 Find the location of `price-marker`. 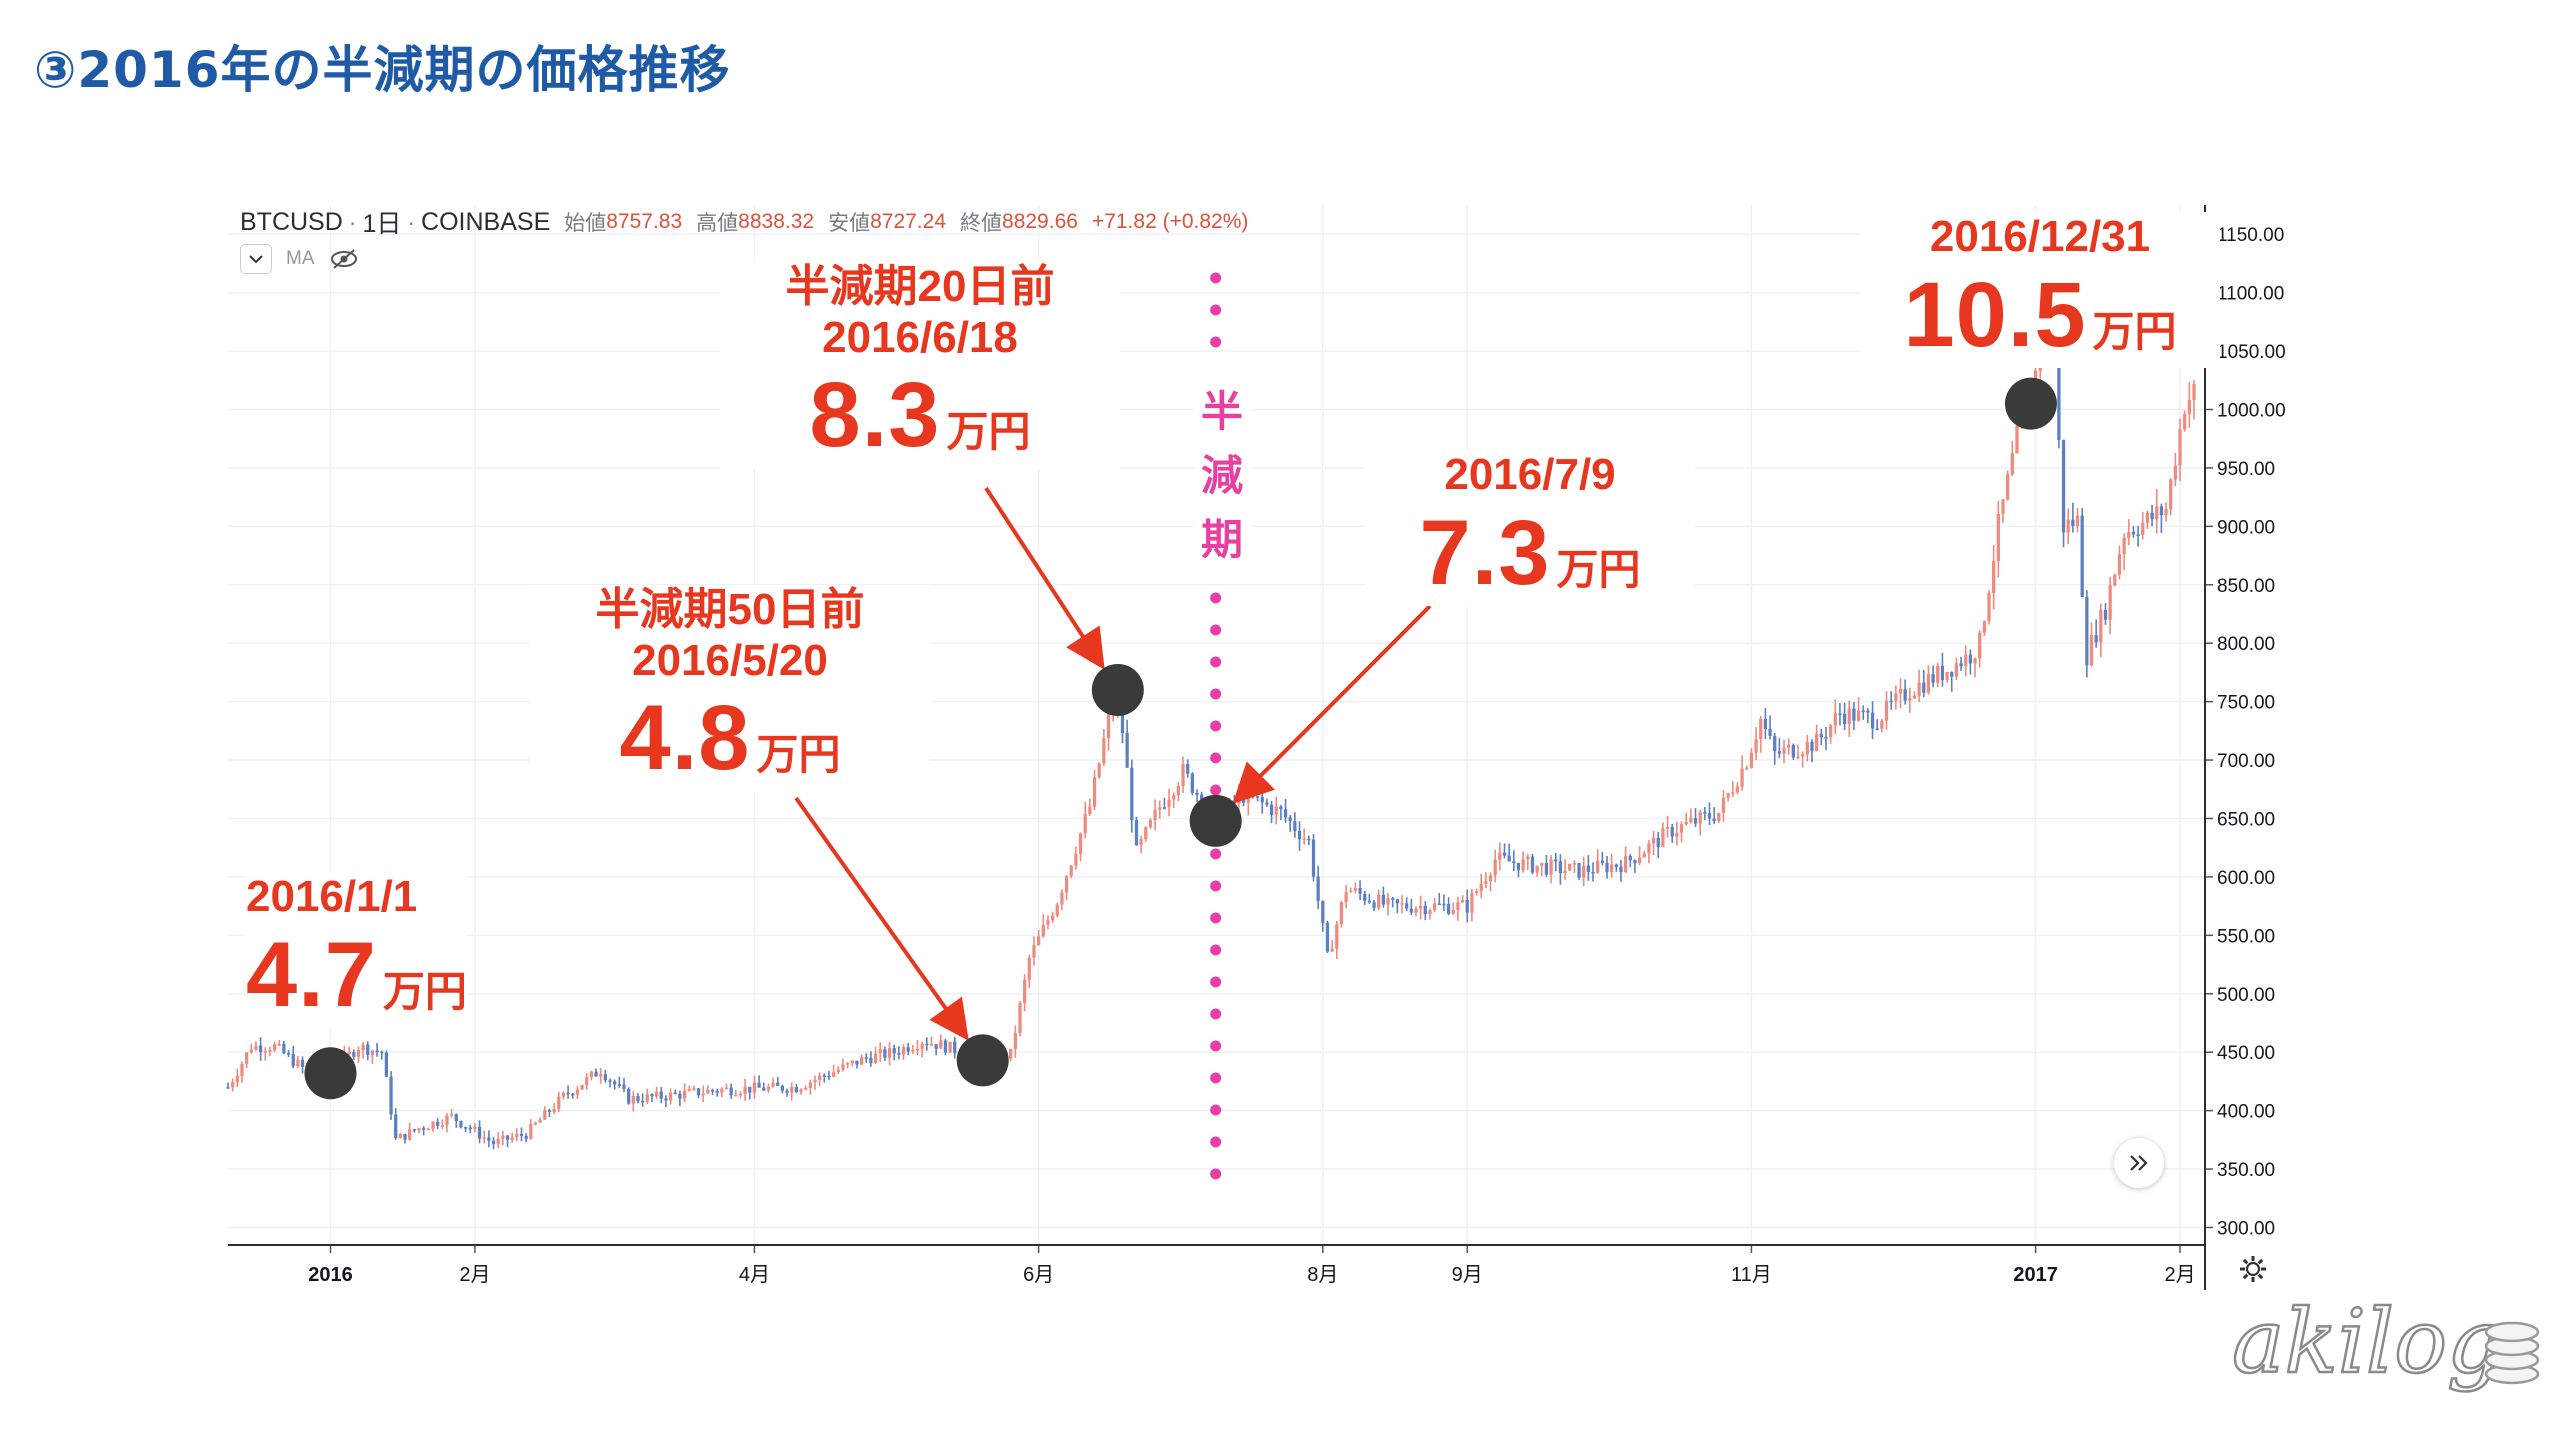

price-marker is located at coordinates (1215, 820).